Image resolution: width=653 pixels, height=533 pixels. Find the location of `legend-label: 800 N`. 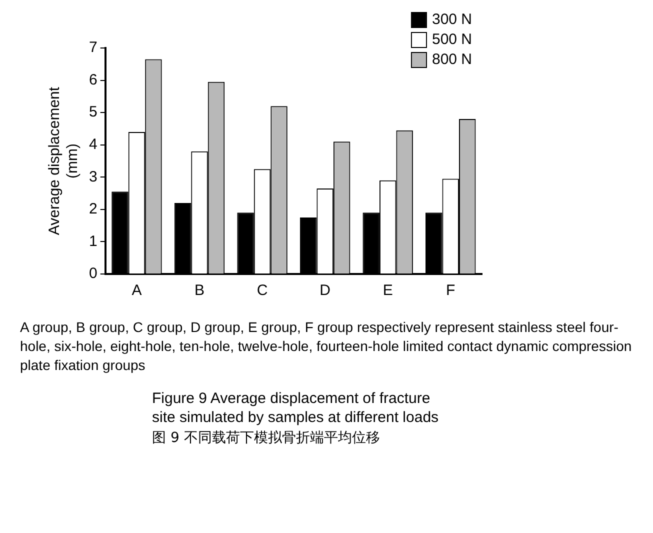

legend-label: 800 N is located at coordinates (452, 59).